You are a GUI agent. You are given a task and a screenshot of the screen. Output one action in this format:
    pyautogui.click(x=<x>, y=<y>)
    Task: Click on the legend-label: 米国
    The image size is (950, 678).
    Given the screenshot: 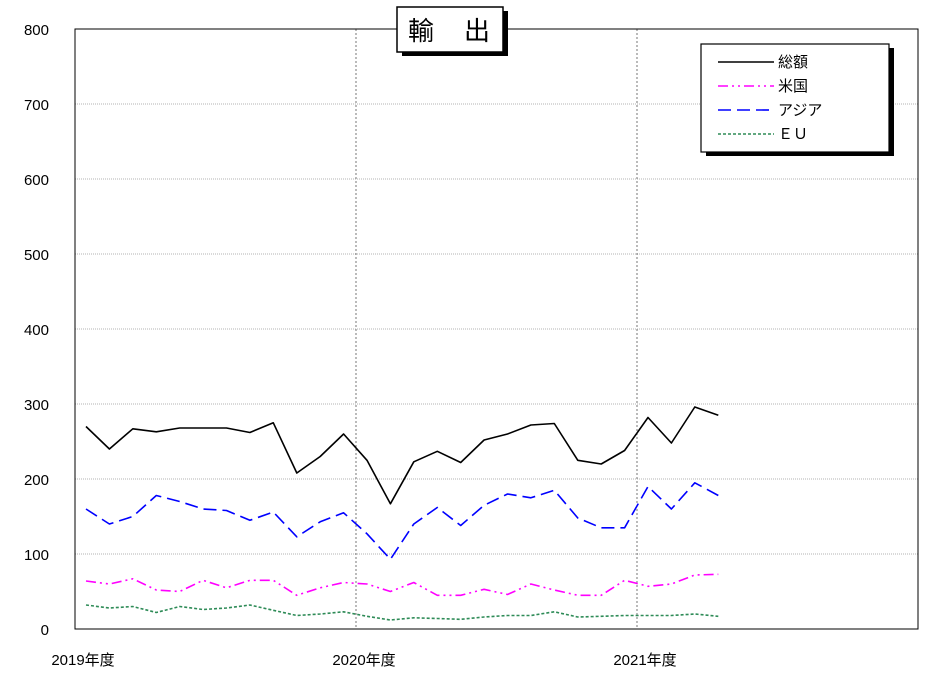 What is the action you would take?
    pyautogui.click(x=793, y=86)
    